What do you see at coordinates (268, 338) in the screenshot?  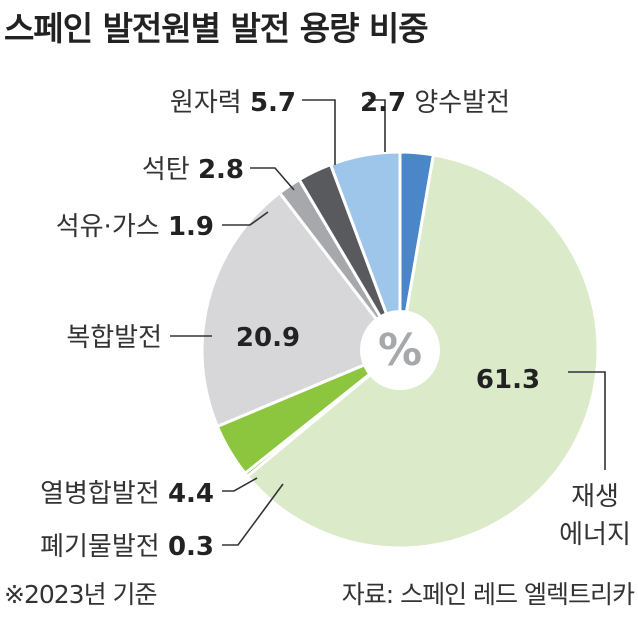 I see `value-slice-5: 20.9` at bounding box center [268, 338].